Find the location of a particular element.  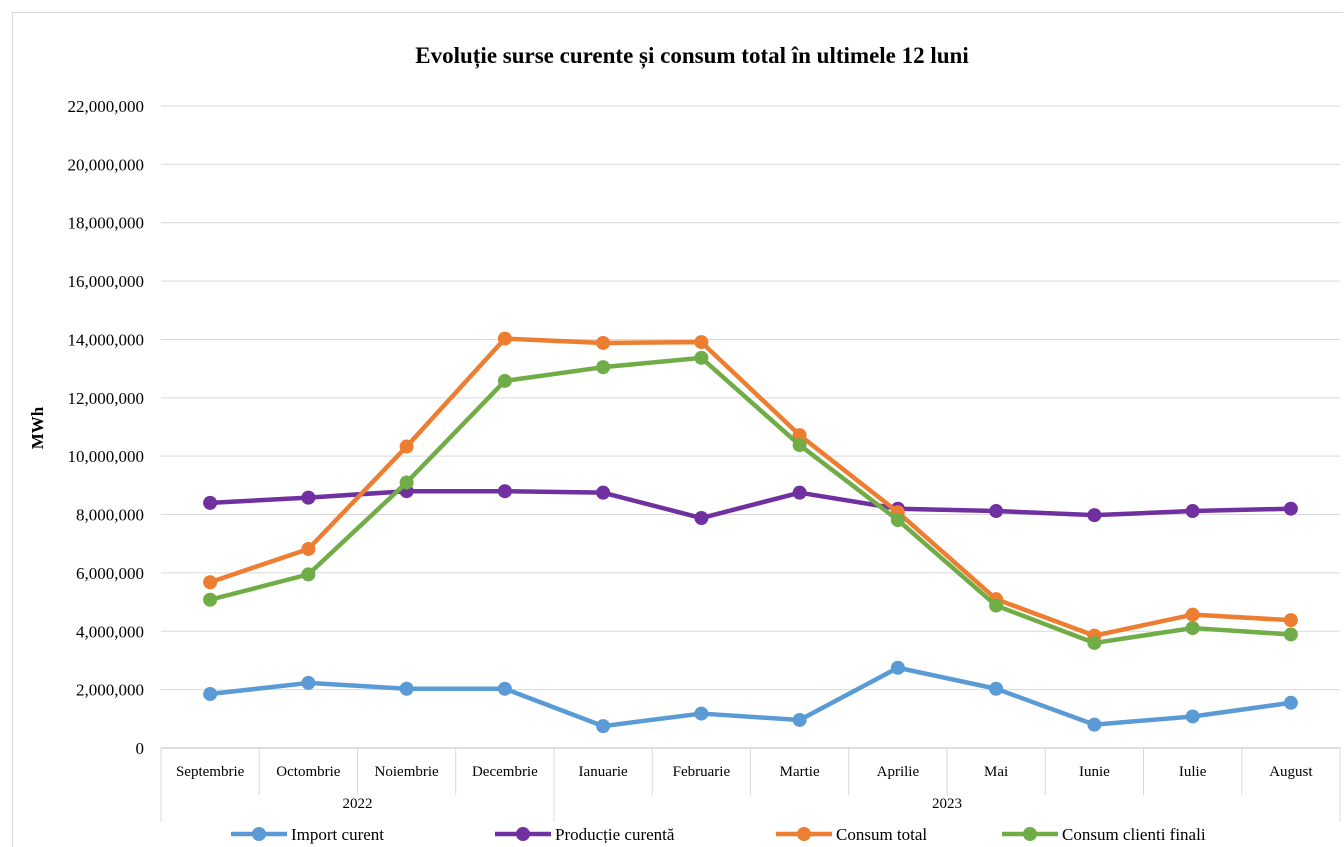

series-import-curent is located at coordinates (750, 697).